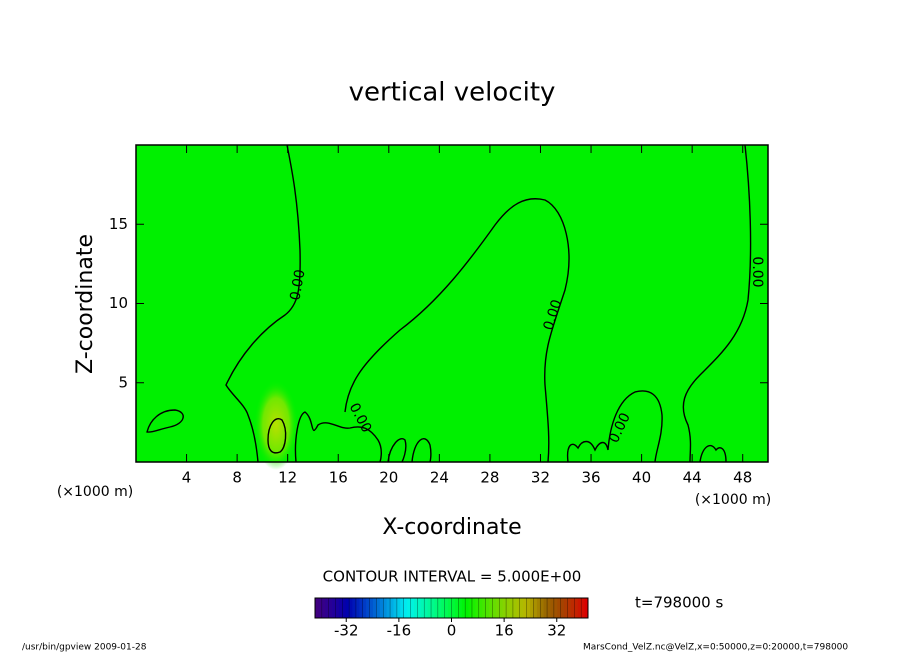 This screenshot has height=658, width=904. Describe the element at coordinates (757, 271) in the screenshot. I see `contour-label: 0.00` at that location.